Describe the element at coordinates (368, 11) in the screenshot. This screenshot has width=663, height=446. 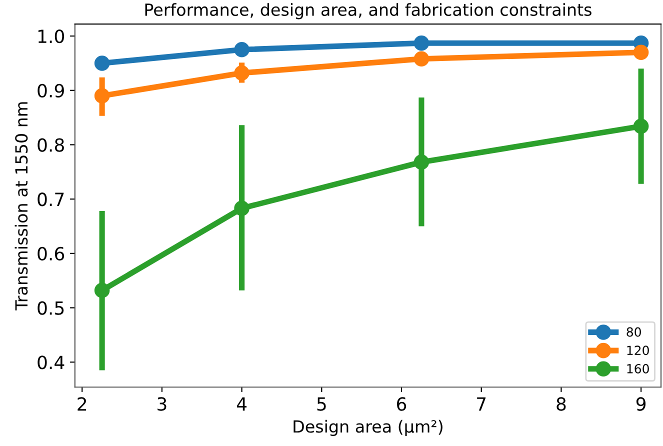
I see `chart-title: Performance, design area, and fabrication constraints` at that location.